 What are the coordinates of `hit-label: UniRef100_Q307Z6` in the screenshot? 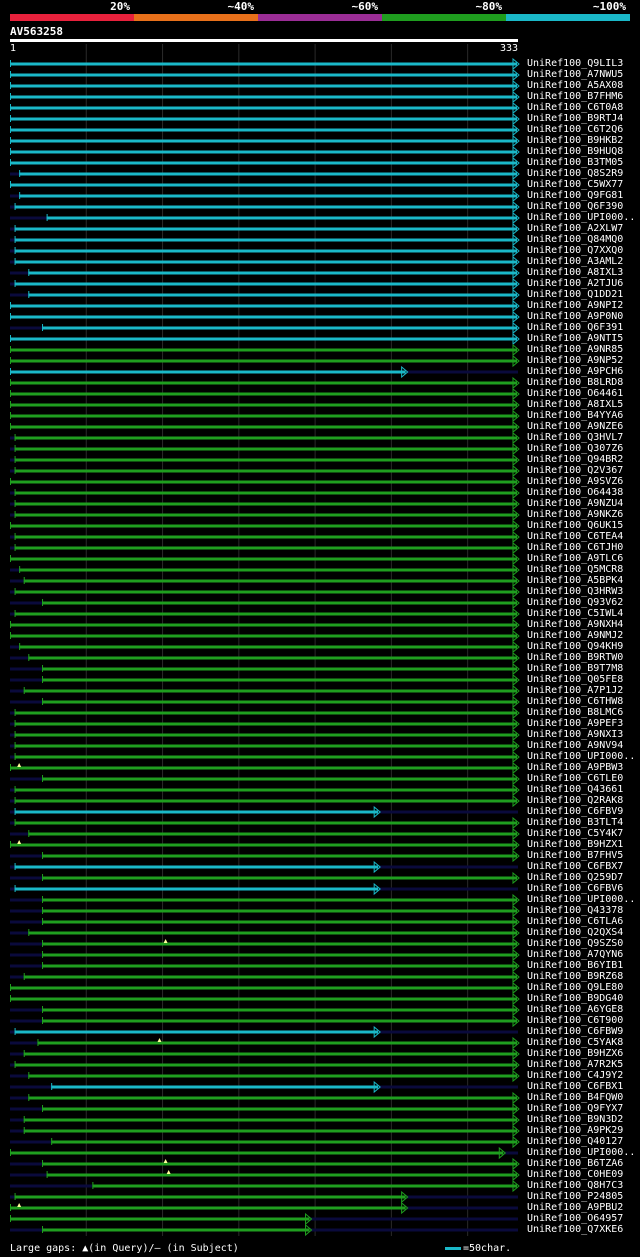 It's located at (575, 448).